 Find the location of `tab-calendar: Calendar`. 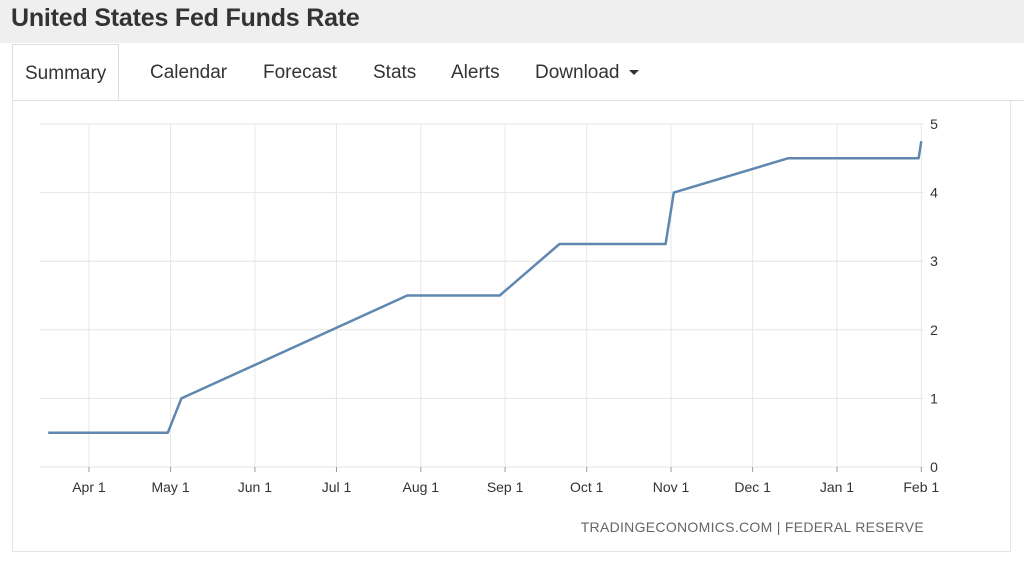

tab-calendar: Calendar is located at coordinates (188, 72).